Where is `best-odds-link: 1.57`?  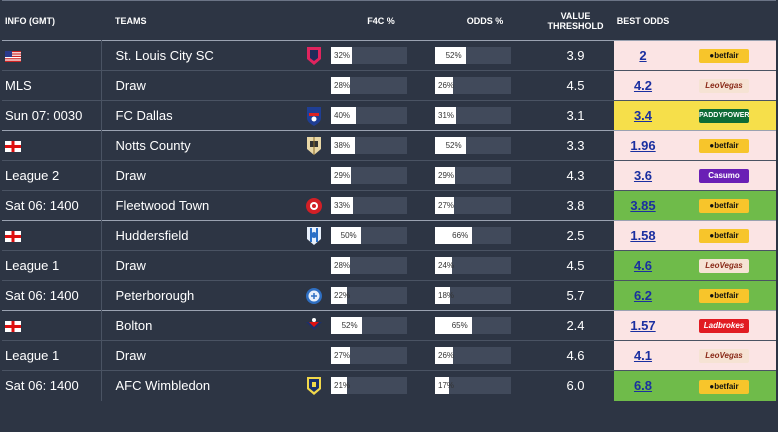 best-odds-link: 1.57 is located at coordinates (643, 325).